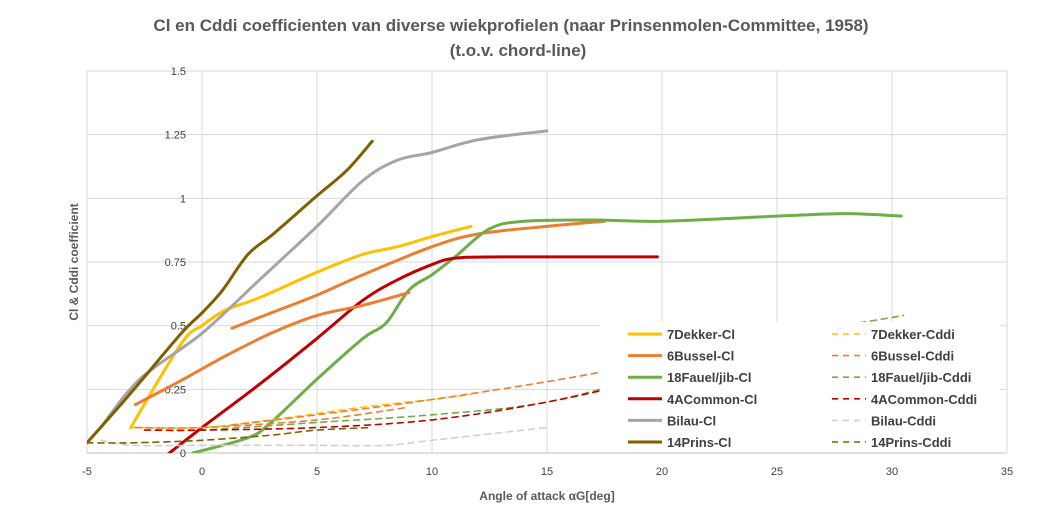  I want to click on legend-entry: 18Fauel/jib-Cddi, so click(921, 377).